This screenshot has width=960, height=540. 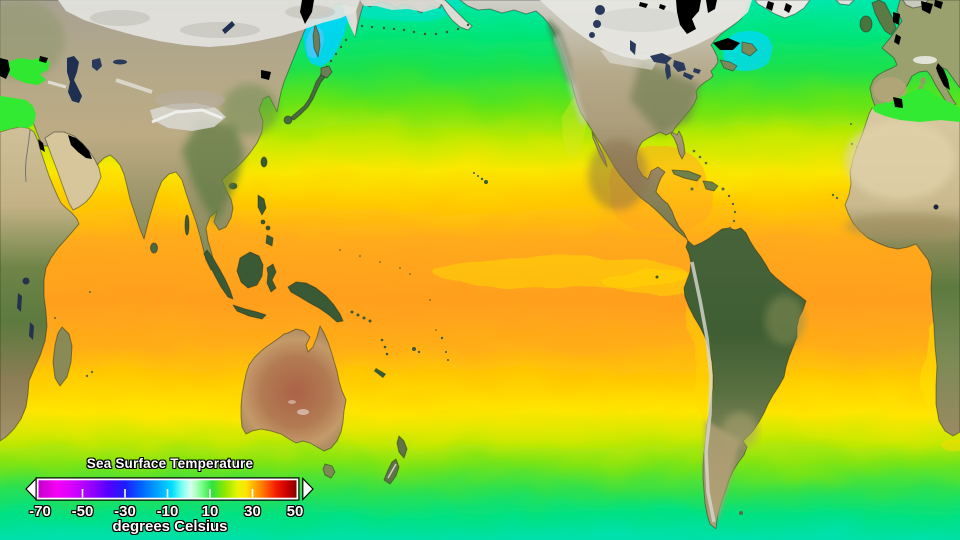 What do you see at coordinates (657, 277) in the screenshot?
I see `galapagos-islands` at bounding box center [657, 277].